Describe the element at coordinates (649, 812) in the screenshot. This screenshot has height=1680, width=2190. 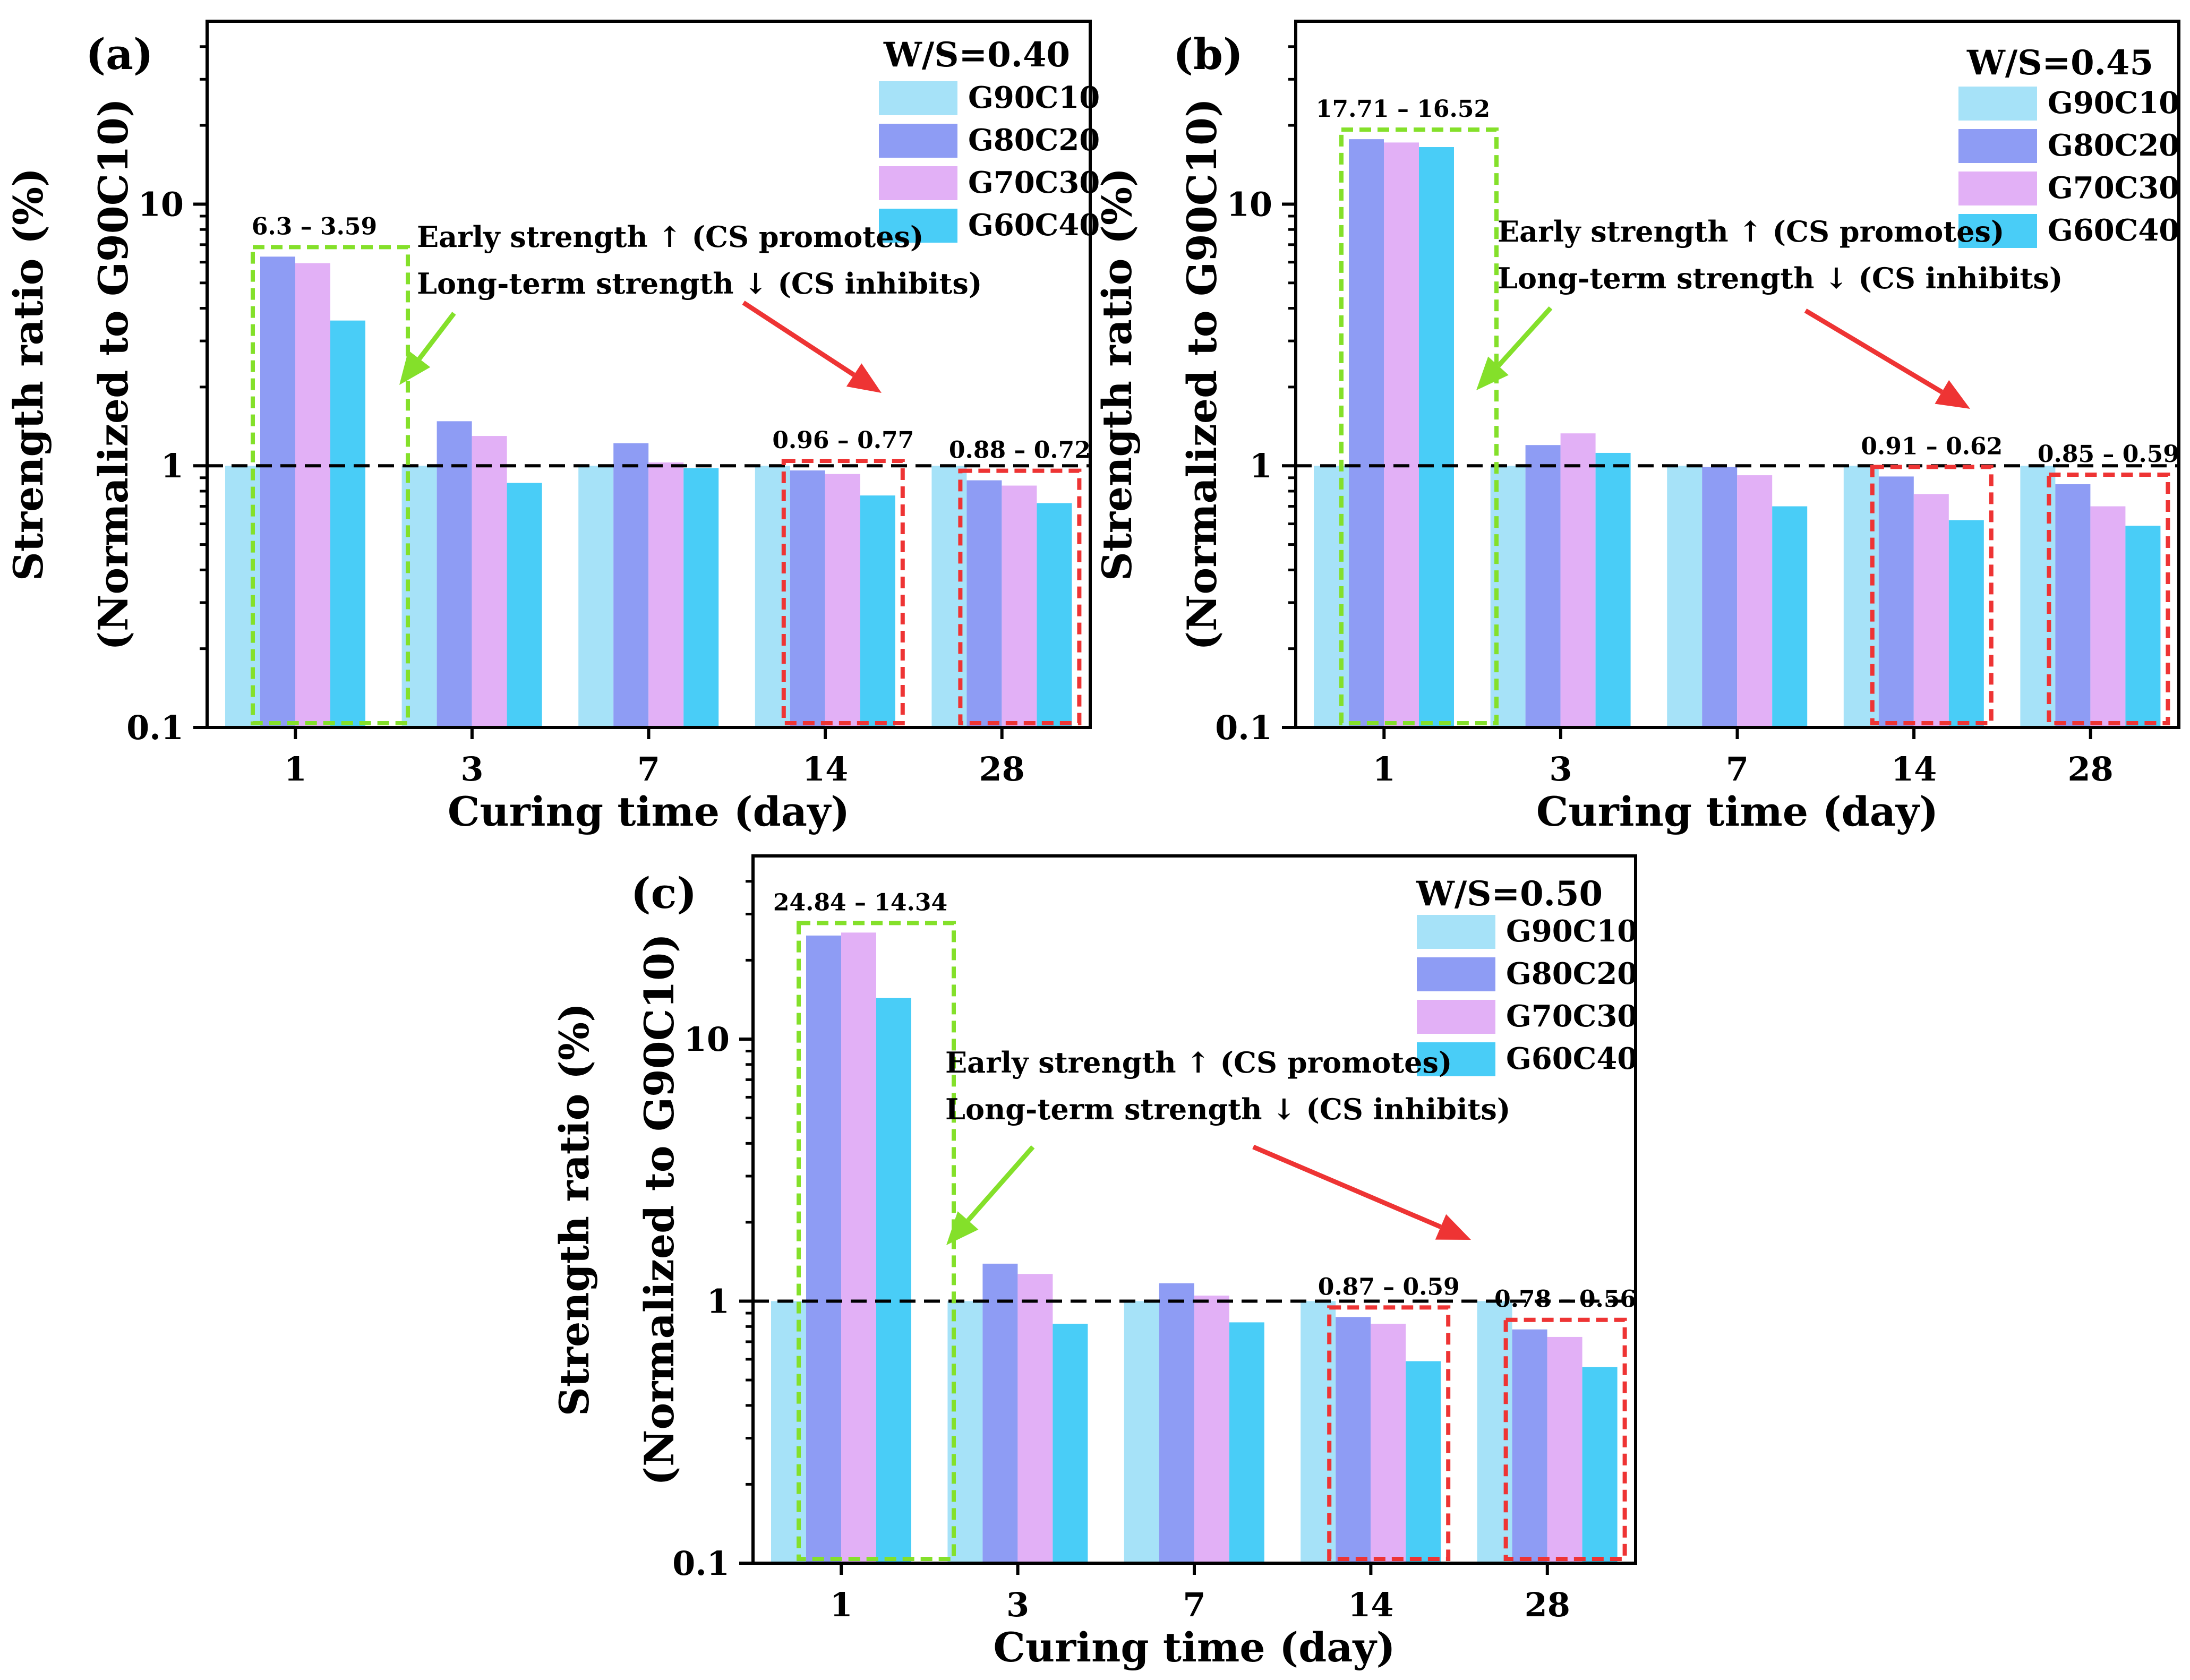
I see `x-axis-title: Curing time (day)` at that location.